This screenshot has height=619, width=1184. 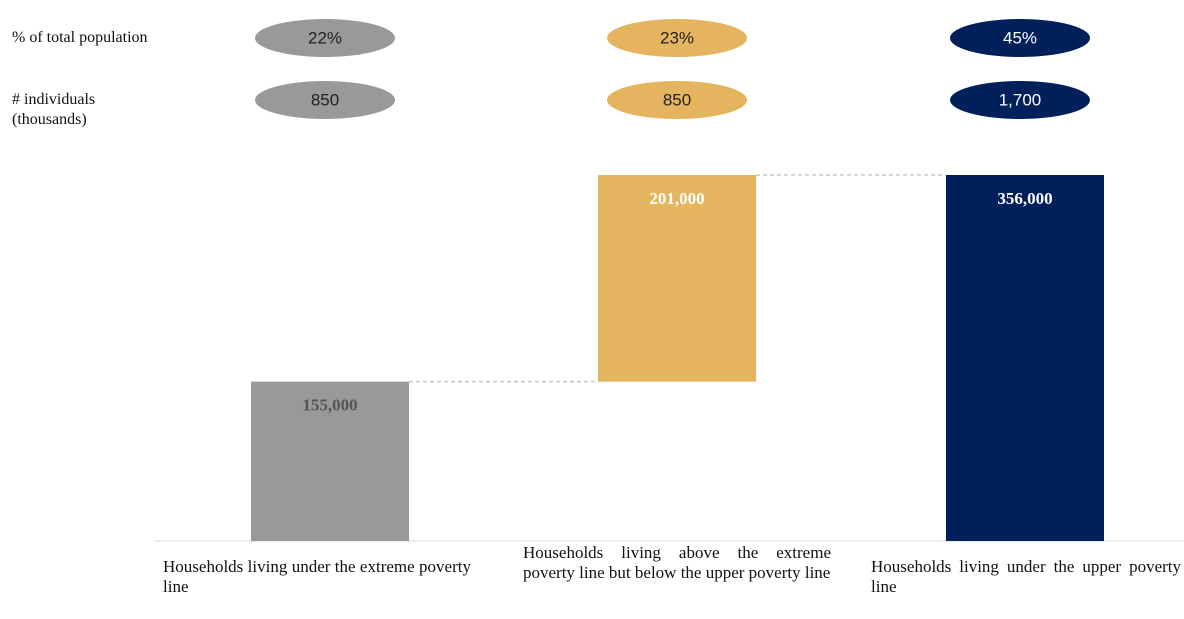 I want to click on row-label: % of total population, so click(x=80, y=37).